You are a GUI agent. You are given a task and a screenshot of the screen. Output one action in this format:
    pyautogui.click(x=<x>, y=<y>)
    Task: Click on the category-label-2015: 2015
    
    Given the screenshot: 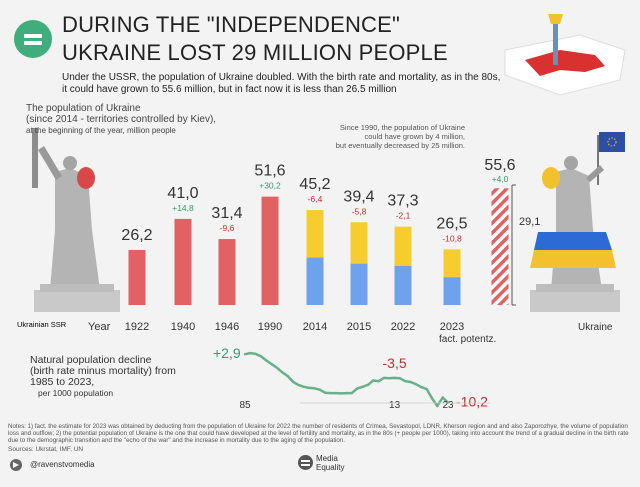 What is the action you would take?
    pyautogui.click(x=359, y=327)
    